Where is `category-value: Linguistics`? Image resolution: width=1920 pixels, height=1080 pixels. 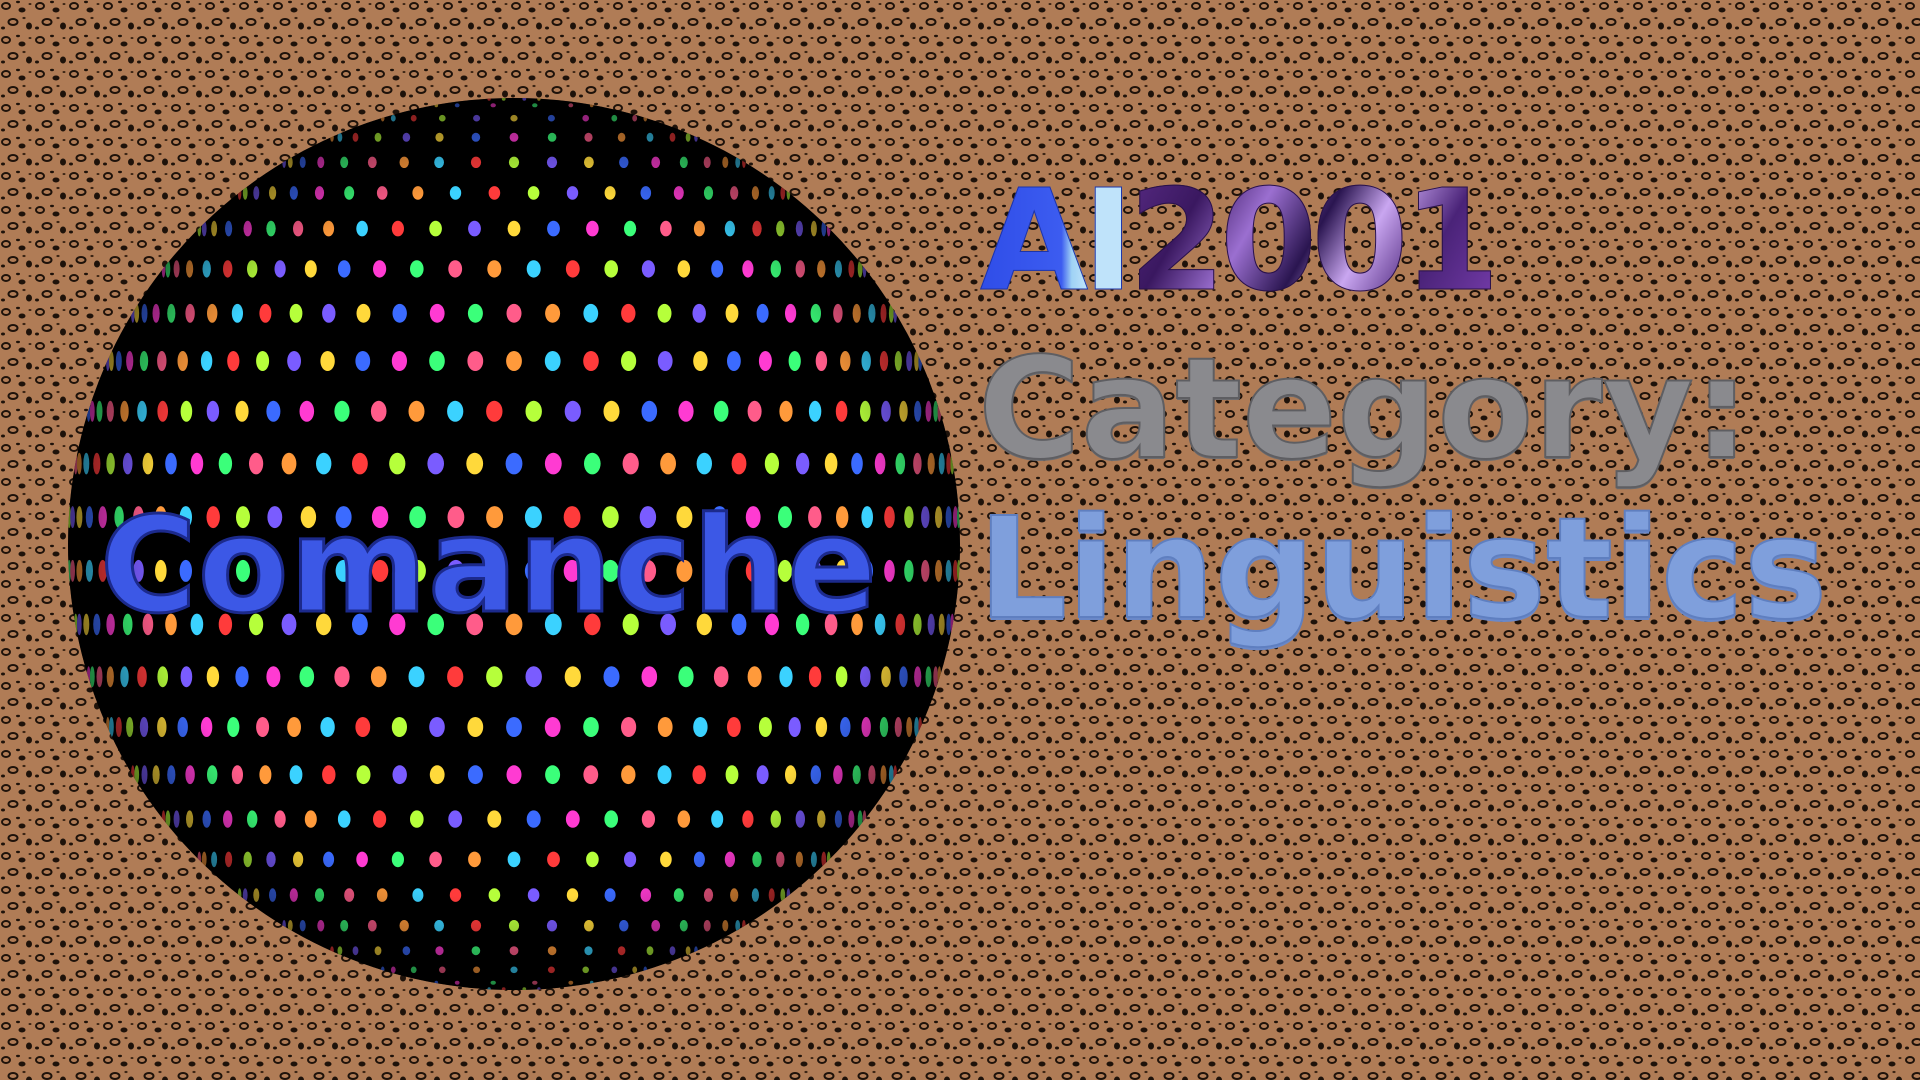 category-value: Linguistics is located at coordinates (1402, 569).